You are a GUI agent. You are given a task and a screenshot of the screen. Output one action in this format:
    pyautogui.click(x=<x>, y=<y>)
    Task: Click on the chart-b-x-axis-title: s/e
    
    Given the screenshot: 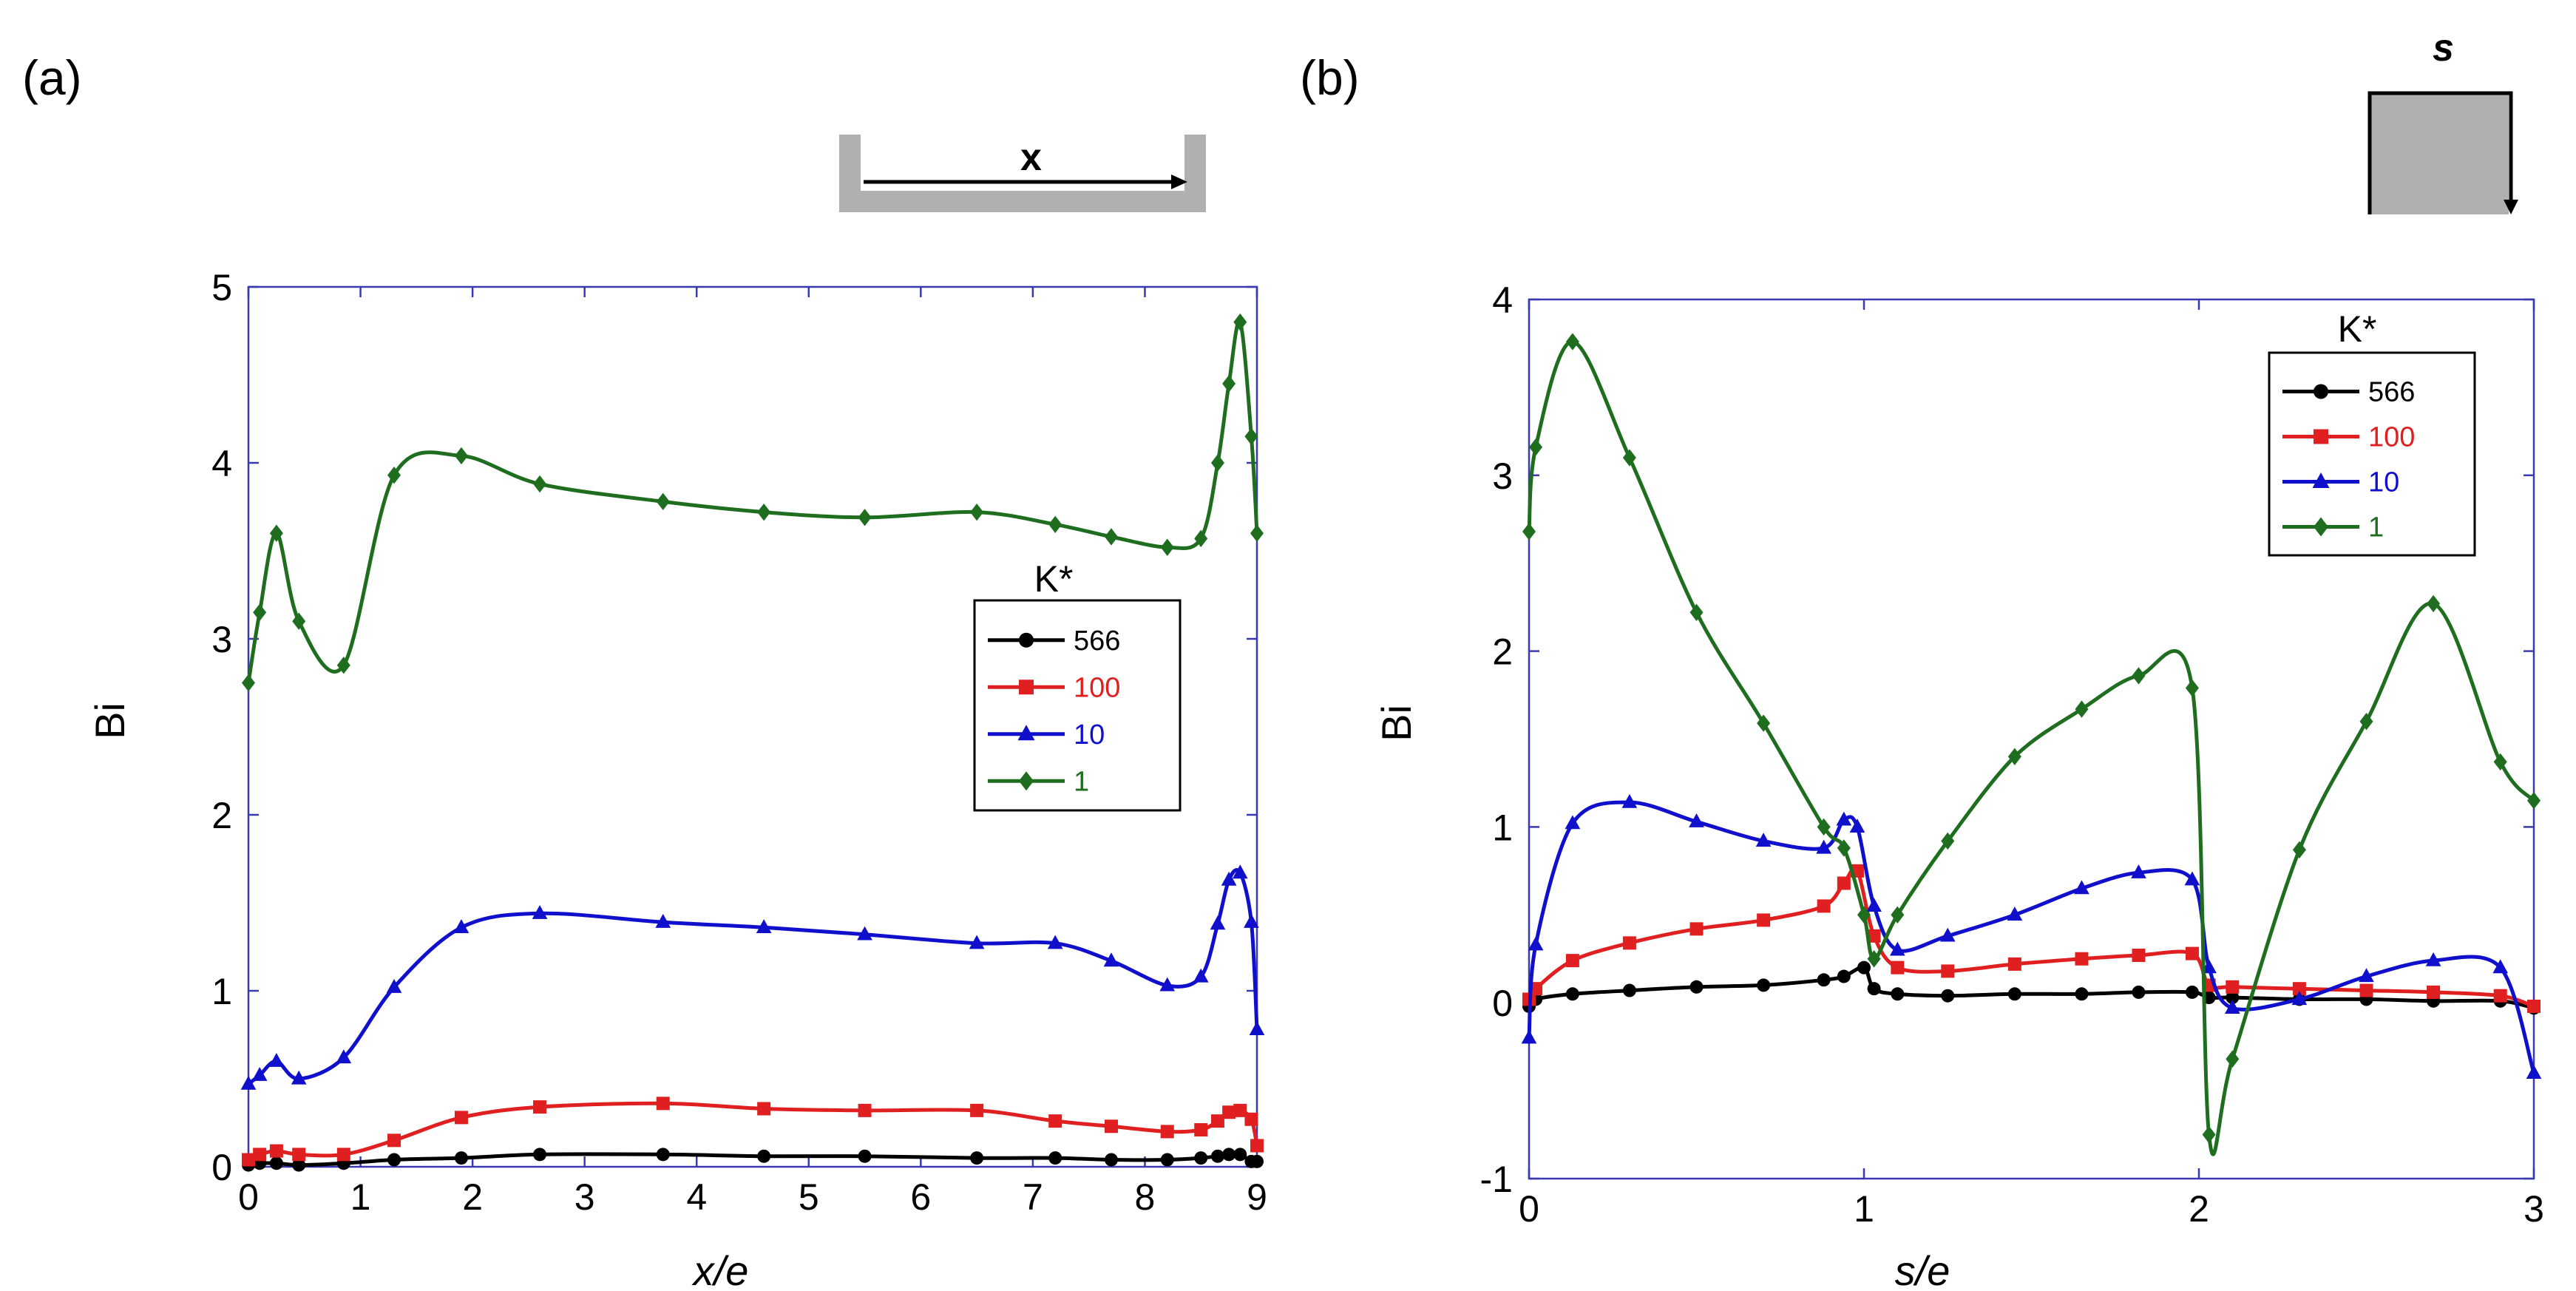 What is the action you would take?
    pyautogui.click(x=1922, y=1267)
    